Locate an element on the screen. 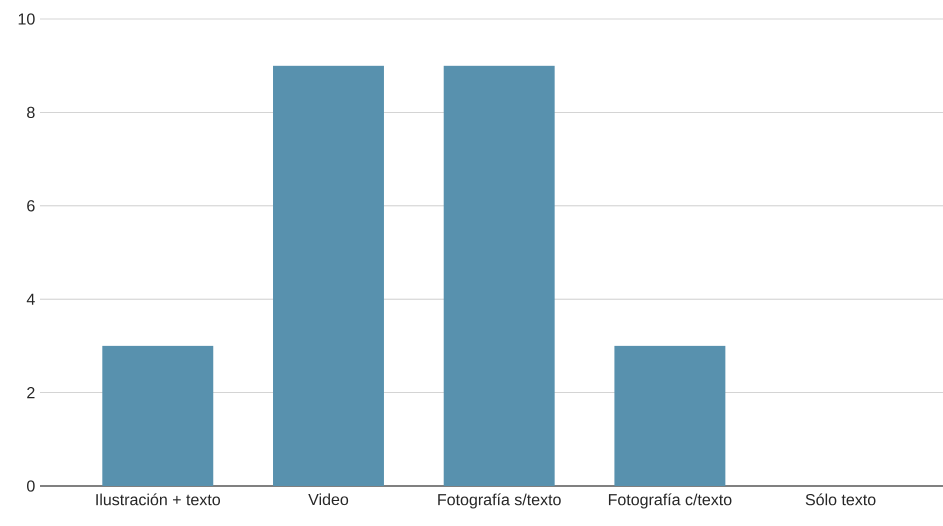 The height and width of the screenshot is (526, 943). y-tick-label: 8 is located at coordinates (31, 112).